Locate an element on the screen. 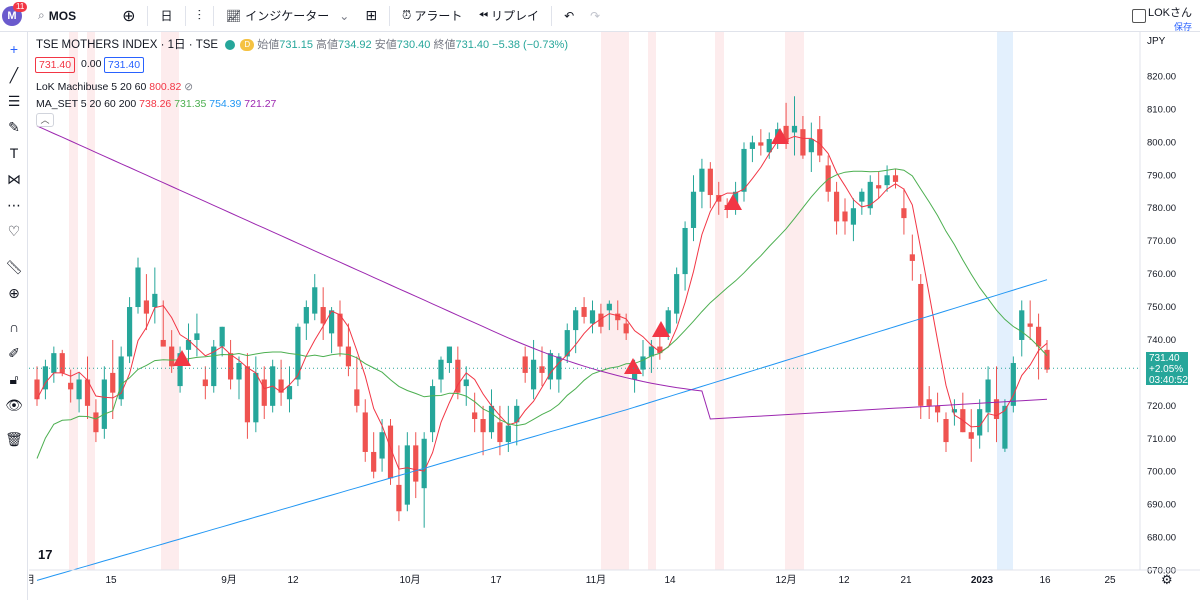 Image resolution: width=1200 pixels, height=600 pixels. interval-button: 日 is located at coordinates (166, 16).